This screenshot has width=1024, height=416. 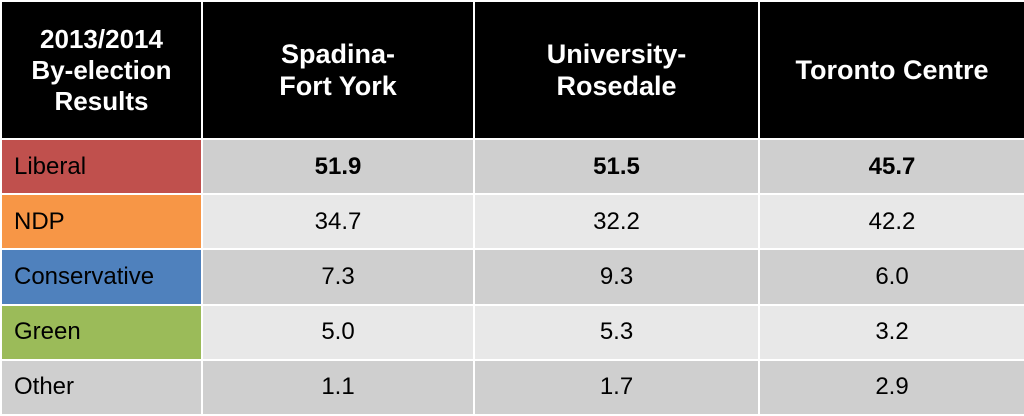 I want to click on value-cell: 9.3, so click(x=616, y=277).